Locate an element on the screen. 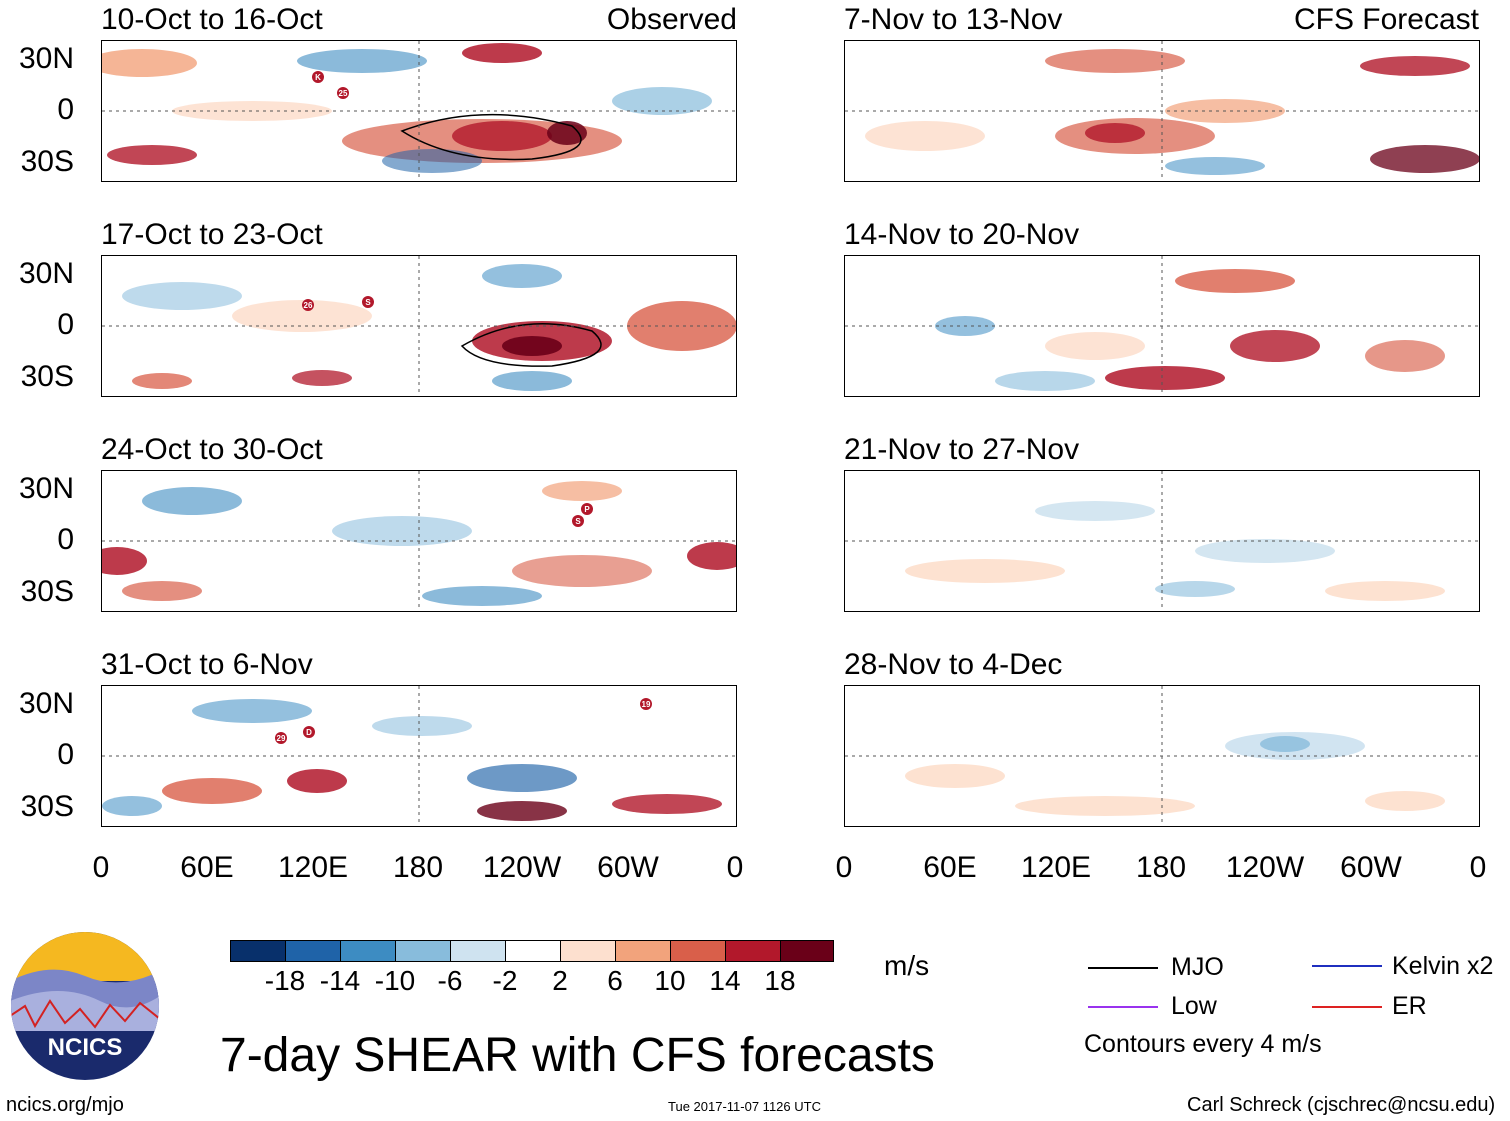 The height and width of the screenshot is (1121, 1510). panel-title-obs-2: 17-Oct to 23-Oct is located at coordinates (212, 234).